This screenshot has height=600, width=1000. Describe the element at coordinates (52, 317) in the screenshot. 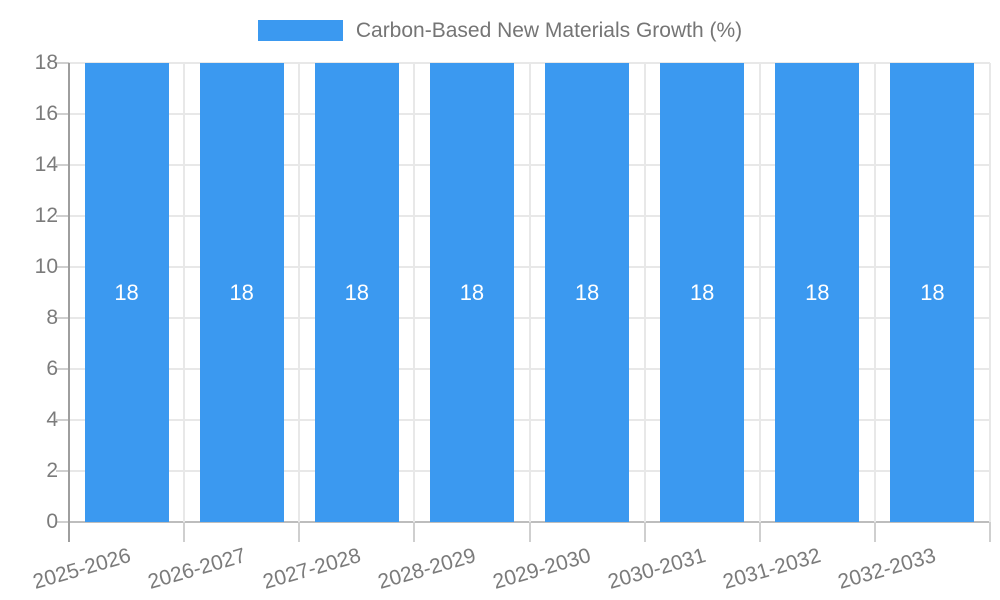

I see `y-axis-tick-label: 8` at that location.